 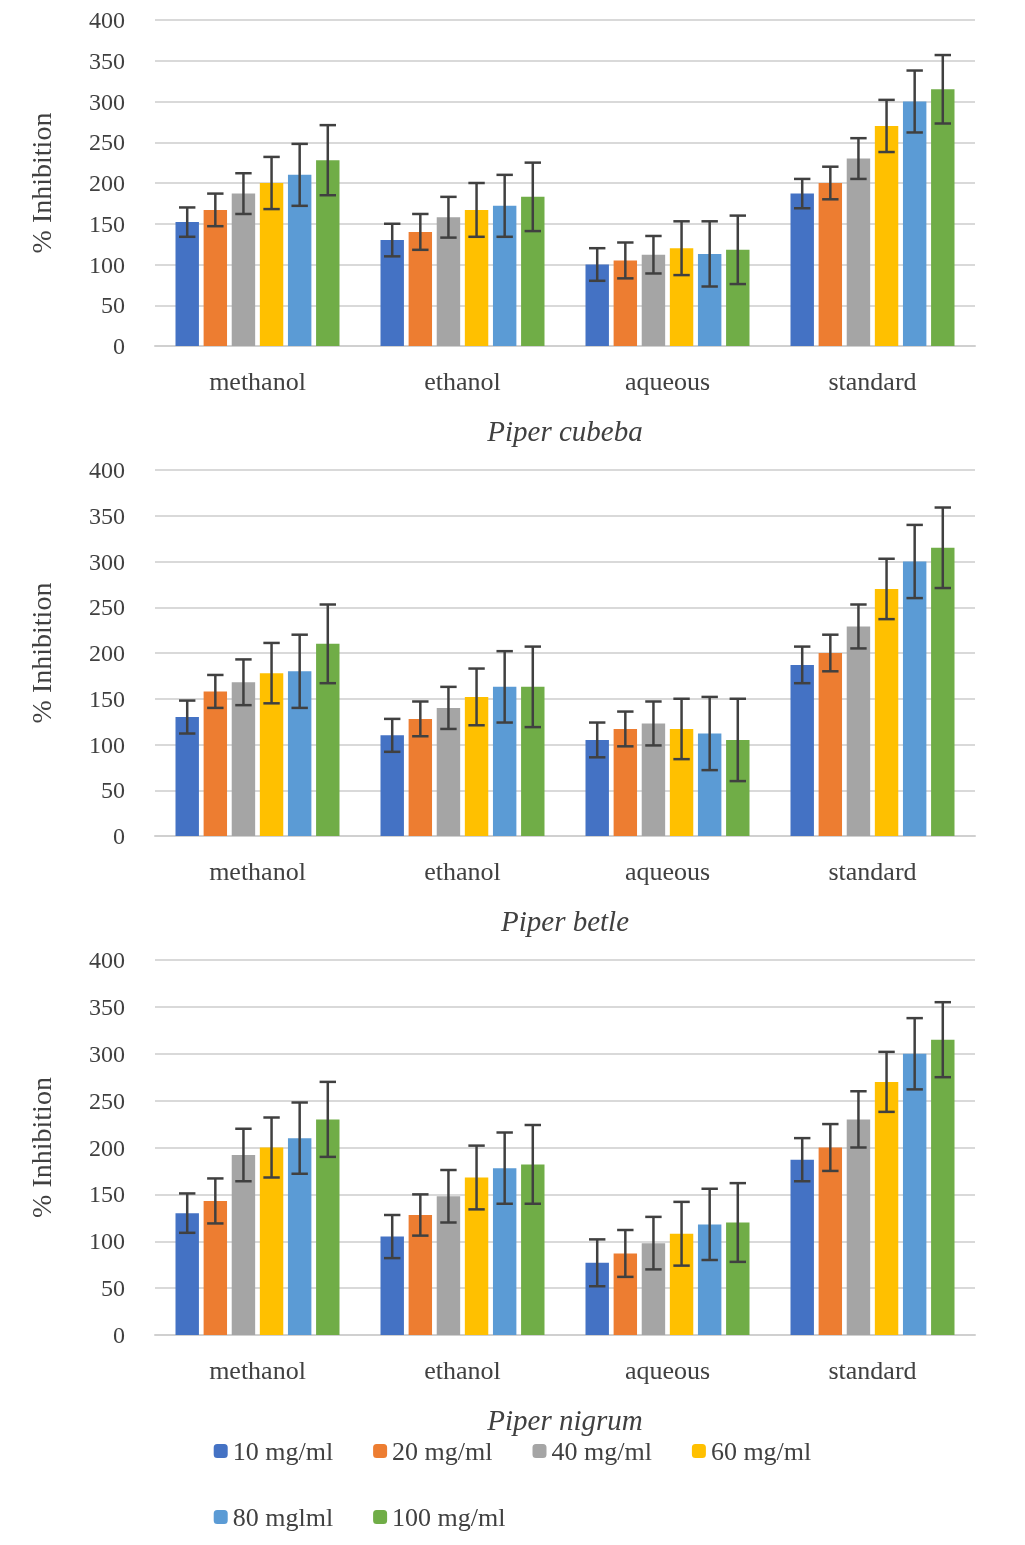 What do you see at coordinates (761, 1451) in the screenshot?
I see `legend-label: 60 mg/ml` at bounding box center [761, 1451].